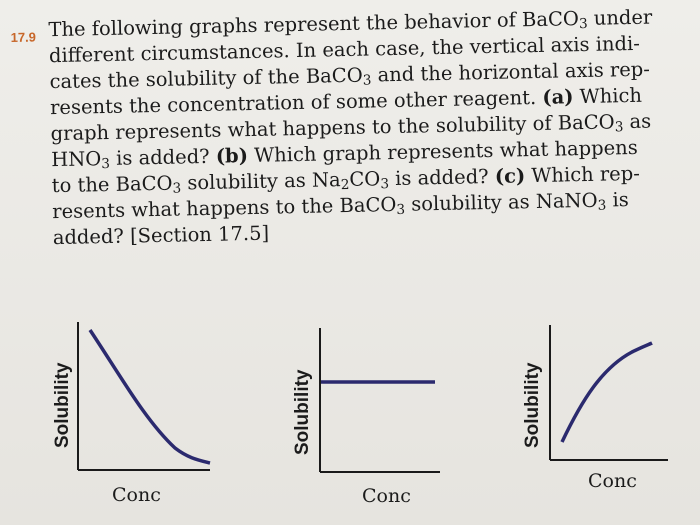 The height and width of the screenshot is (525, 700). I want to click on graph-constant: Solubility Conc, so click(375, 413).